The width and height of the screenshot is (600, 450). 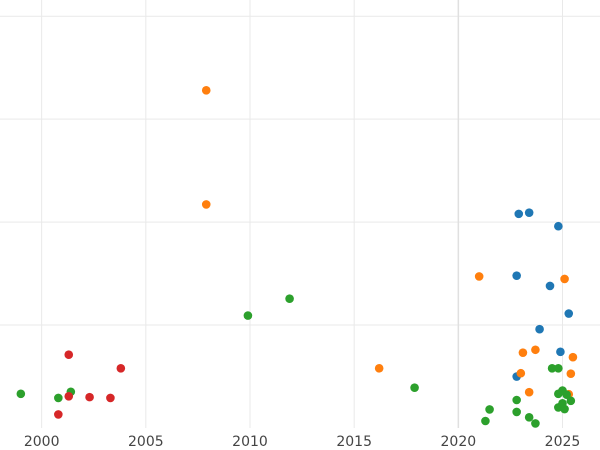 I want to click on x-tick-label-2015: 2015, so click(x=354, y=442).